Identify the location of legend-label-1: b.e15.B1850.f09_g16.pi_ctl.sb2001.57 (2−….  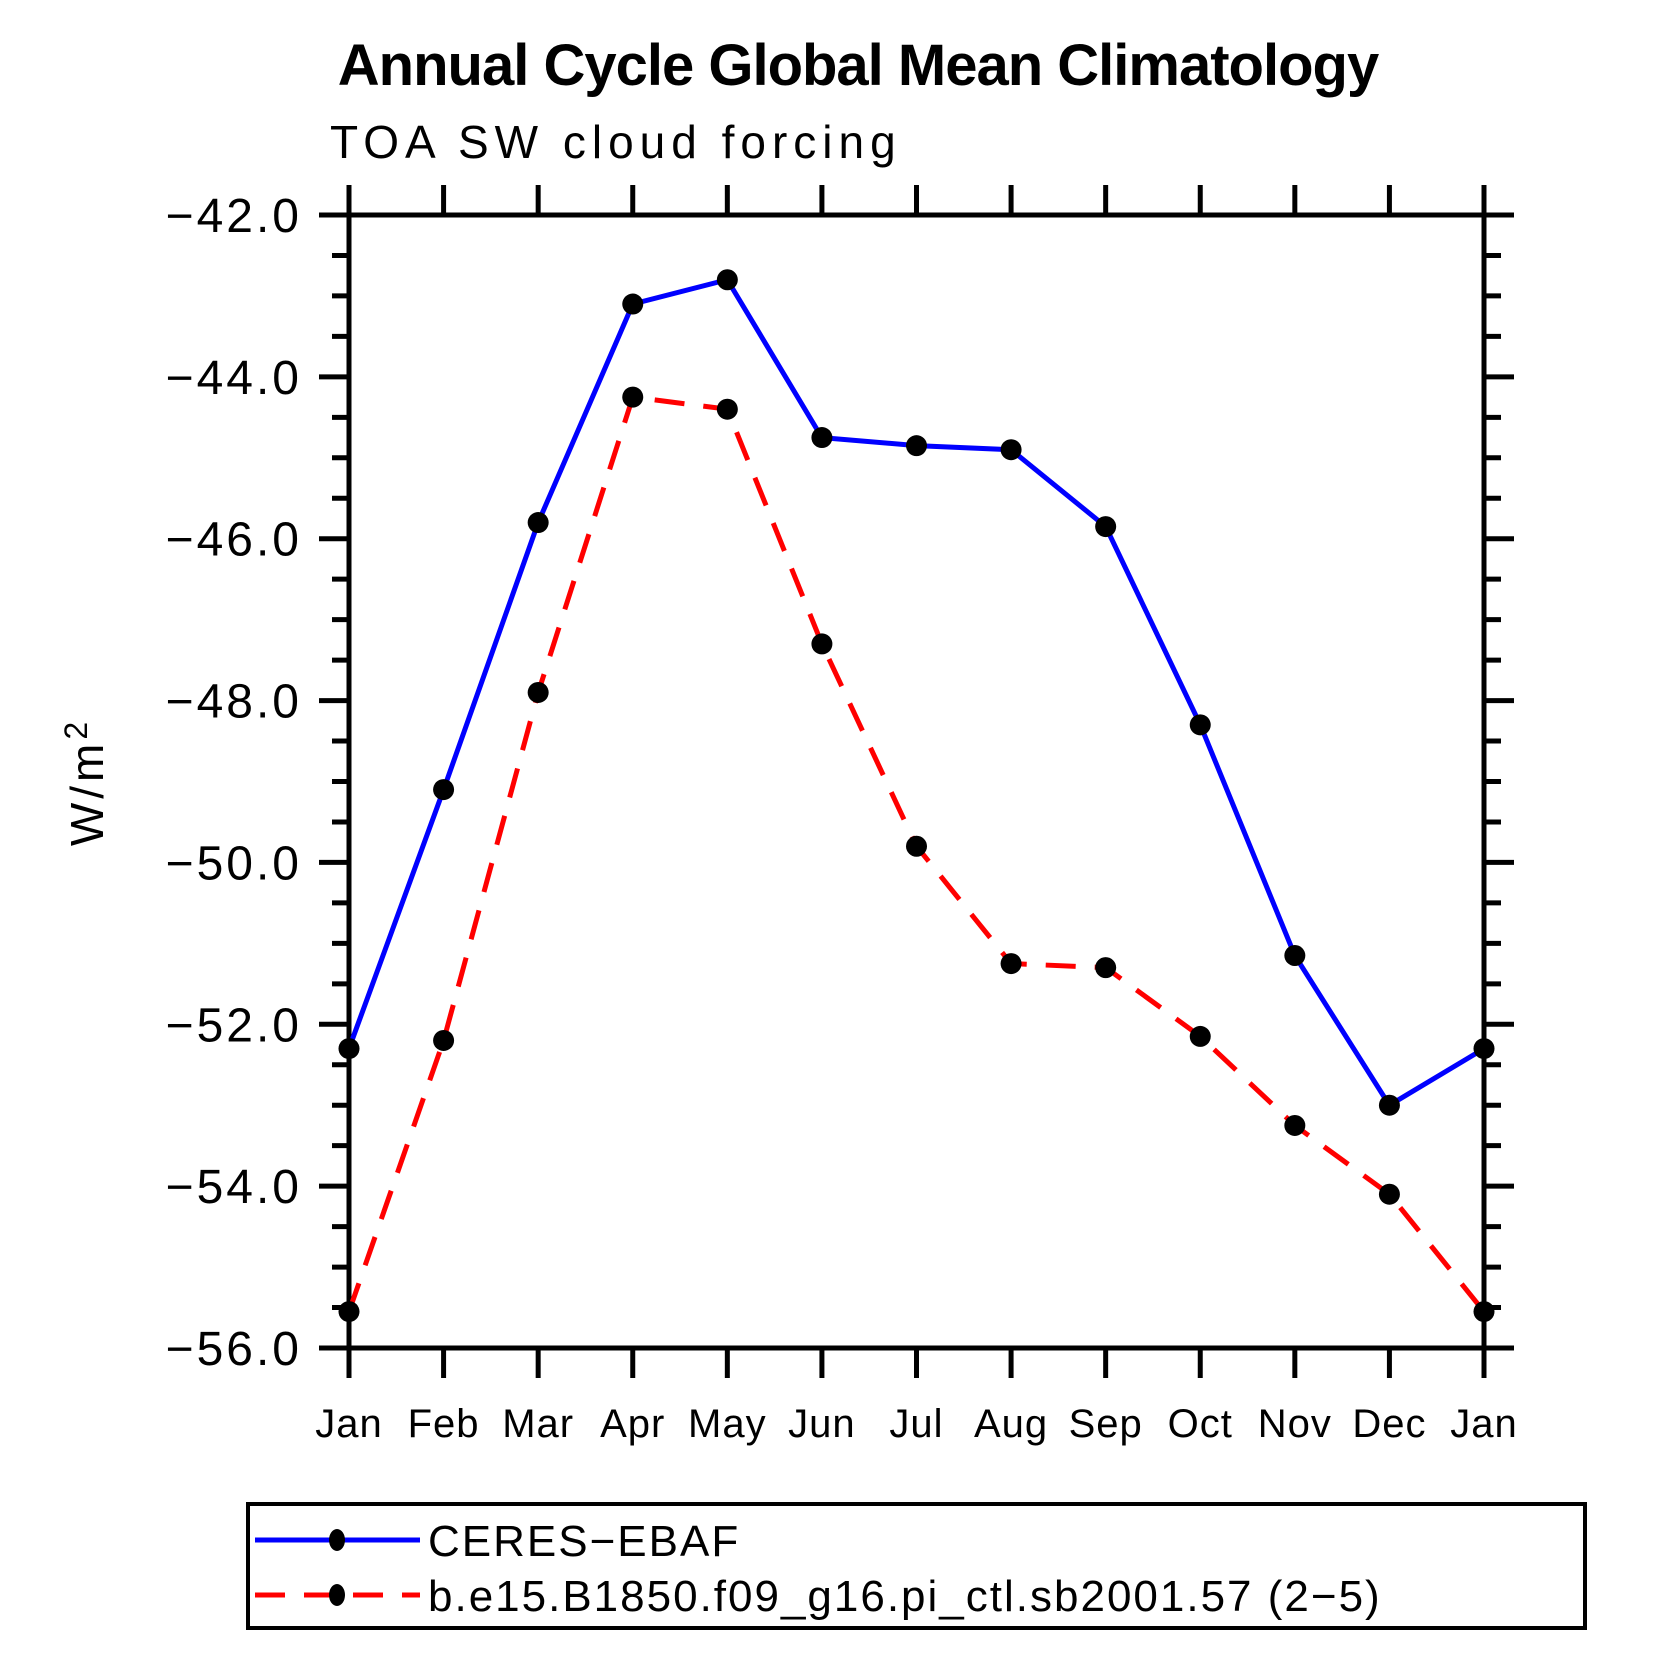
(905, 1596).